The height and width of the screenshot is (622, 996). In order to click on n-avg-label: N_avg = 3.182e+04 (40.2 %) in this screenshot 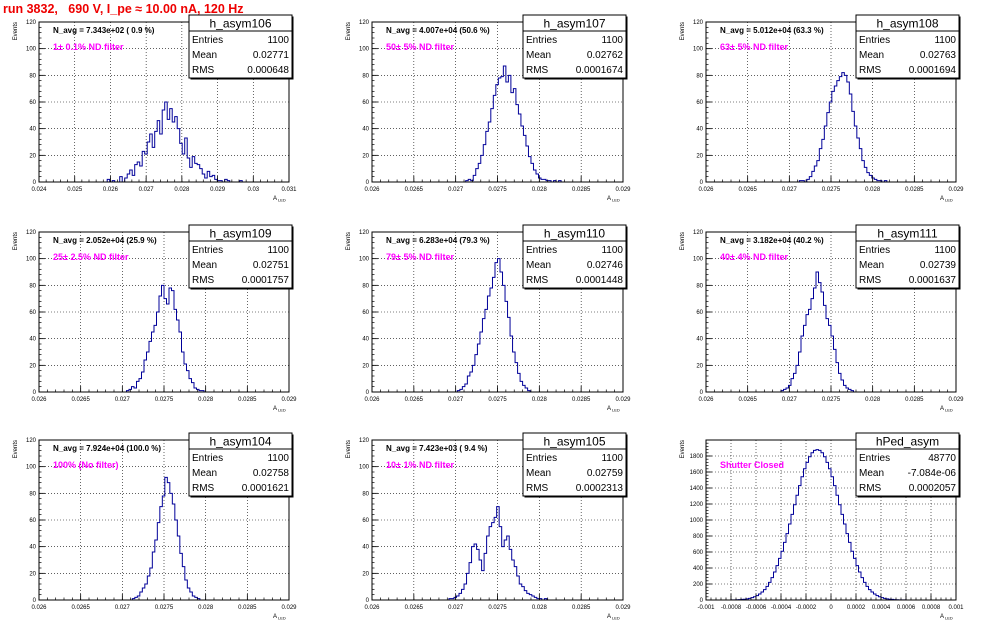, I will do `click(772, 240)`.